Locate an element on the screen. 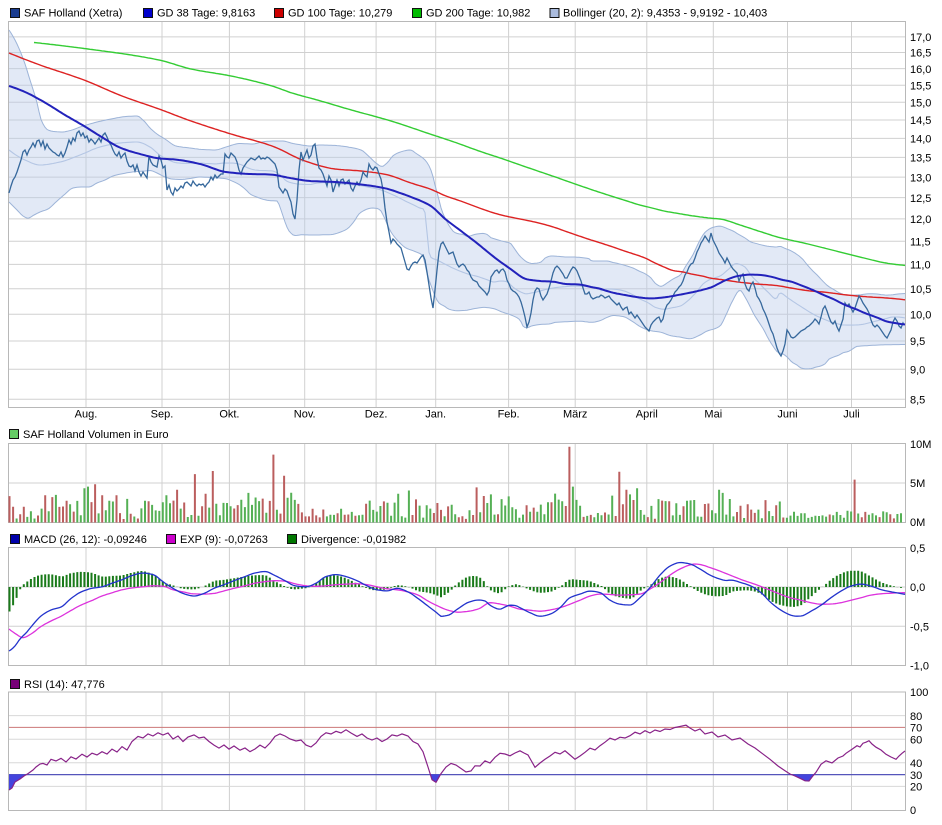  svg-text: 13,0 is located at coordinates (920, 178).